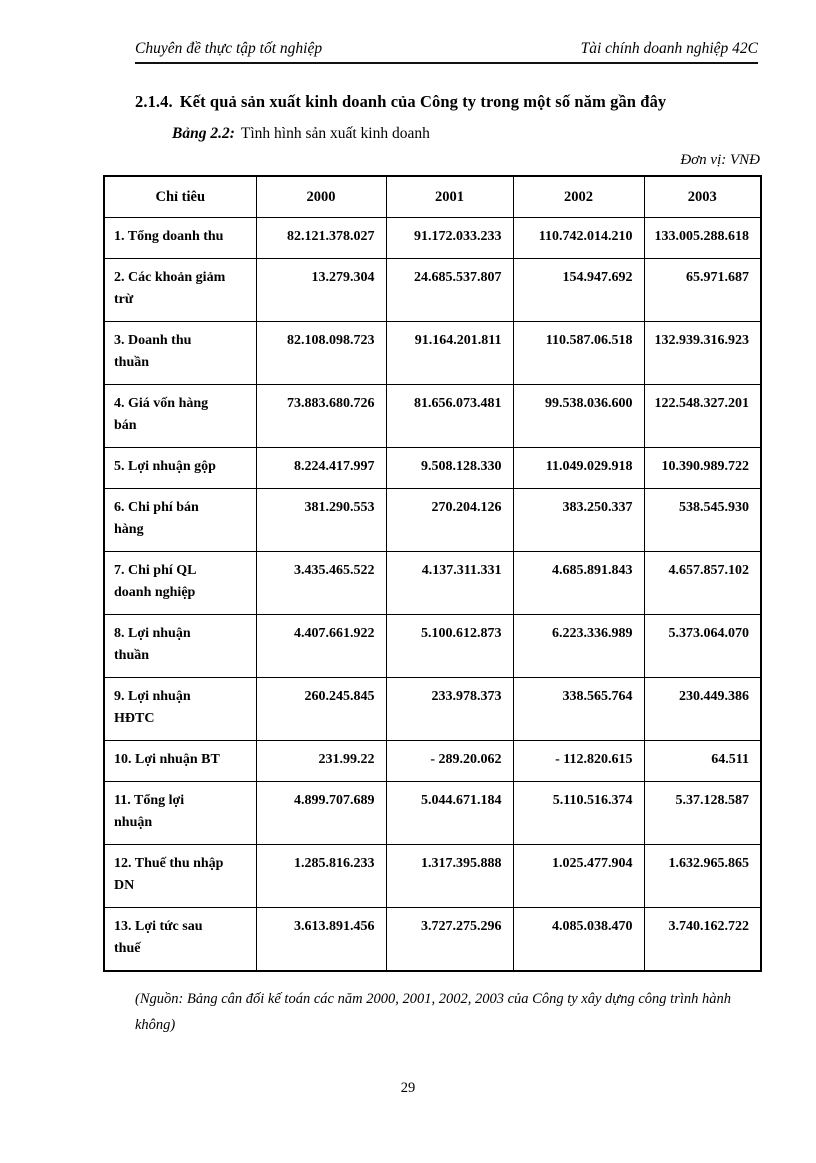 This screenshot has width=816, height=1163. What do you see at coordinates (321, 761) in the screenshot?
I see `row-value: 231.99.22` at bounding box center [321, 761].